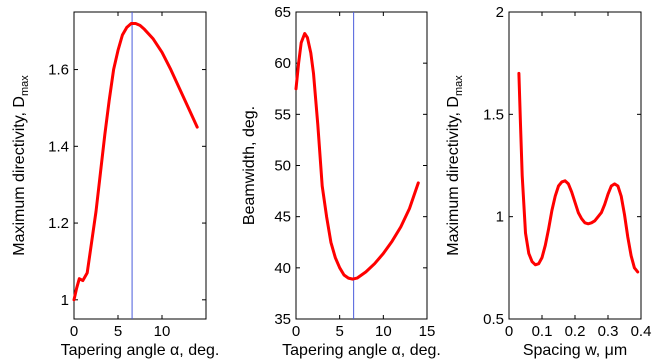 The width and height of the screenshot is (670, 359). Describe the element at coordinates (542, 331) in the screenshot. I see `x-tick-label: 0.1` at that location.